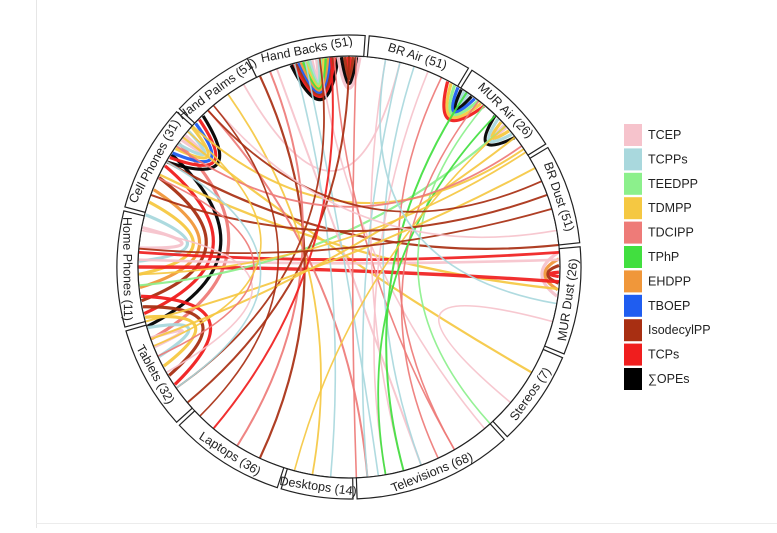 This screenshot has height=533, width=777. I want to click on left-divider, so click(36, 264).